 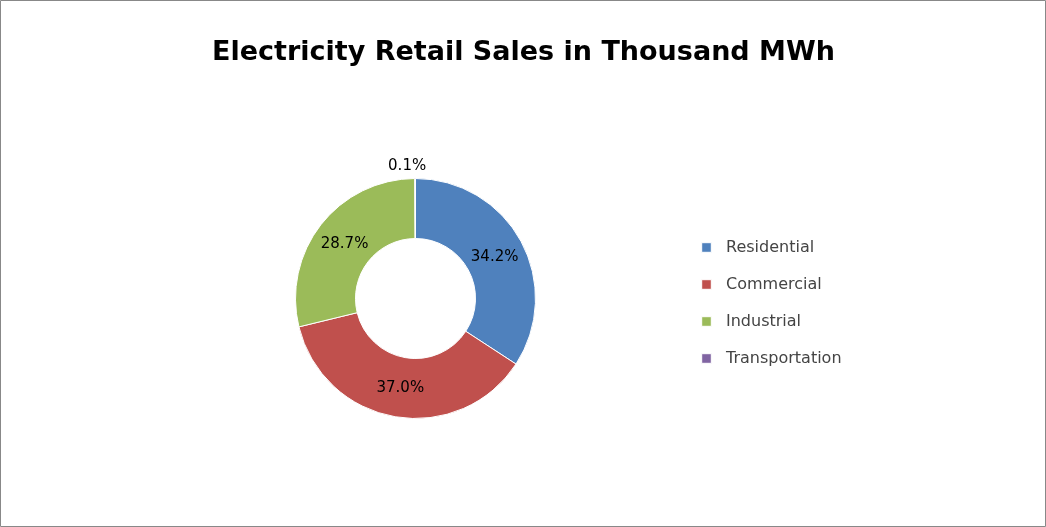 What do you see at coordinates (784, 357) in the screenshot?
I see `legend-label: Transportation` at bounding box center [784, 357].